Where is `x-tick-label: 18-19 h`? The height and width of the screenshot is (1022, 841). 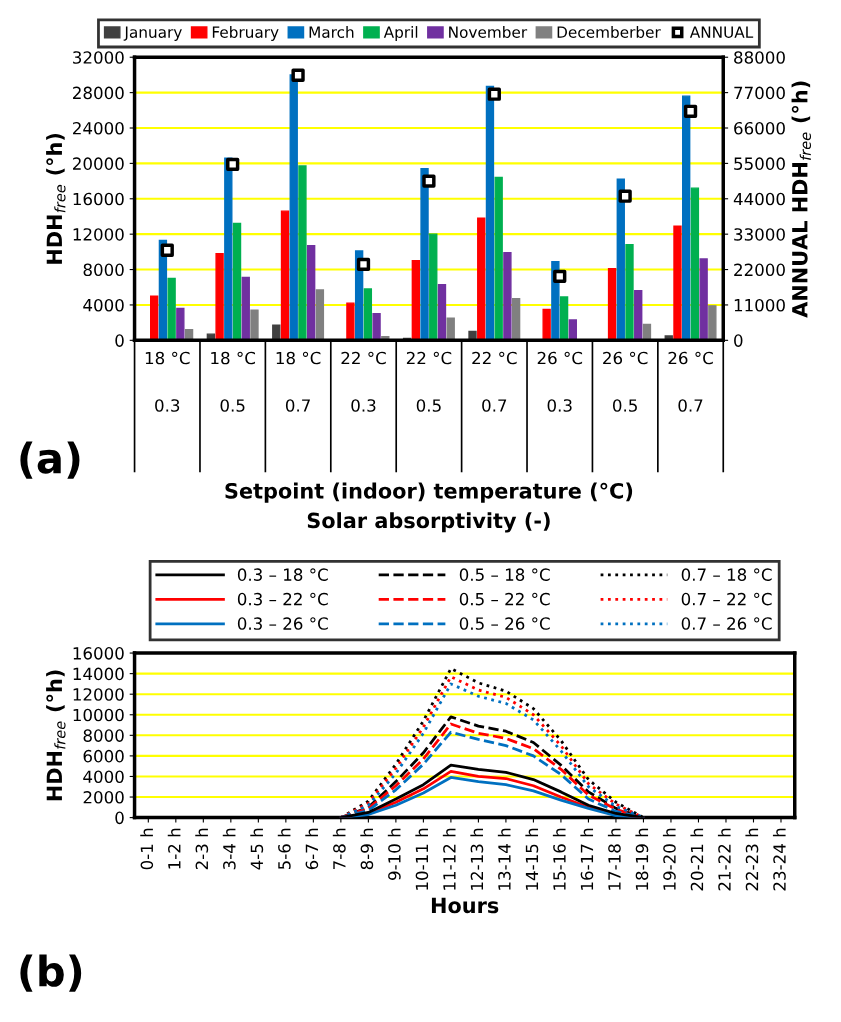 x-tick-label: 18-19 h is located at coordinates (642, 859).